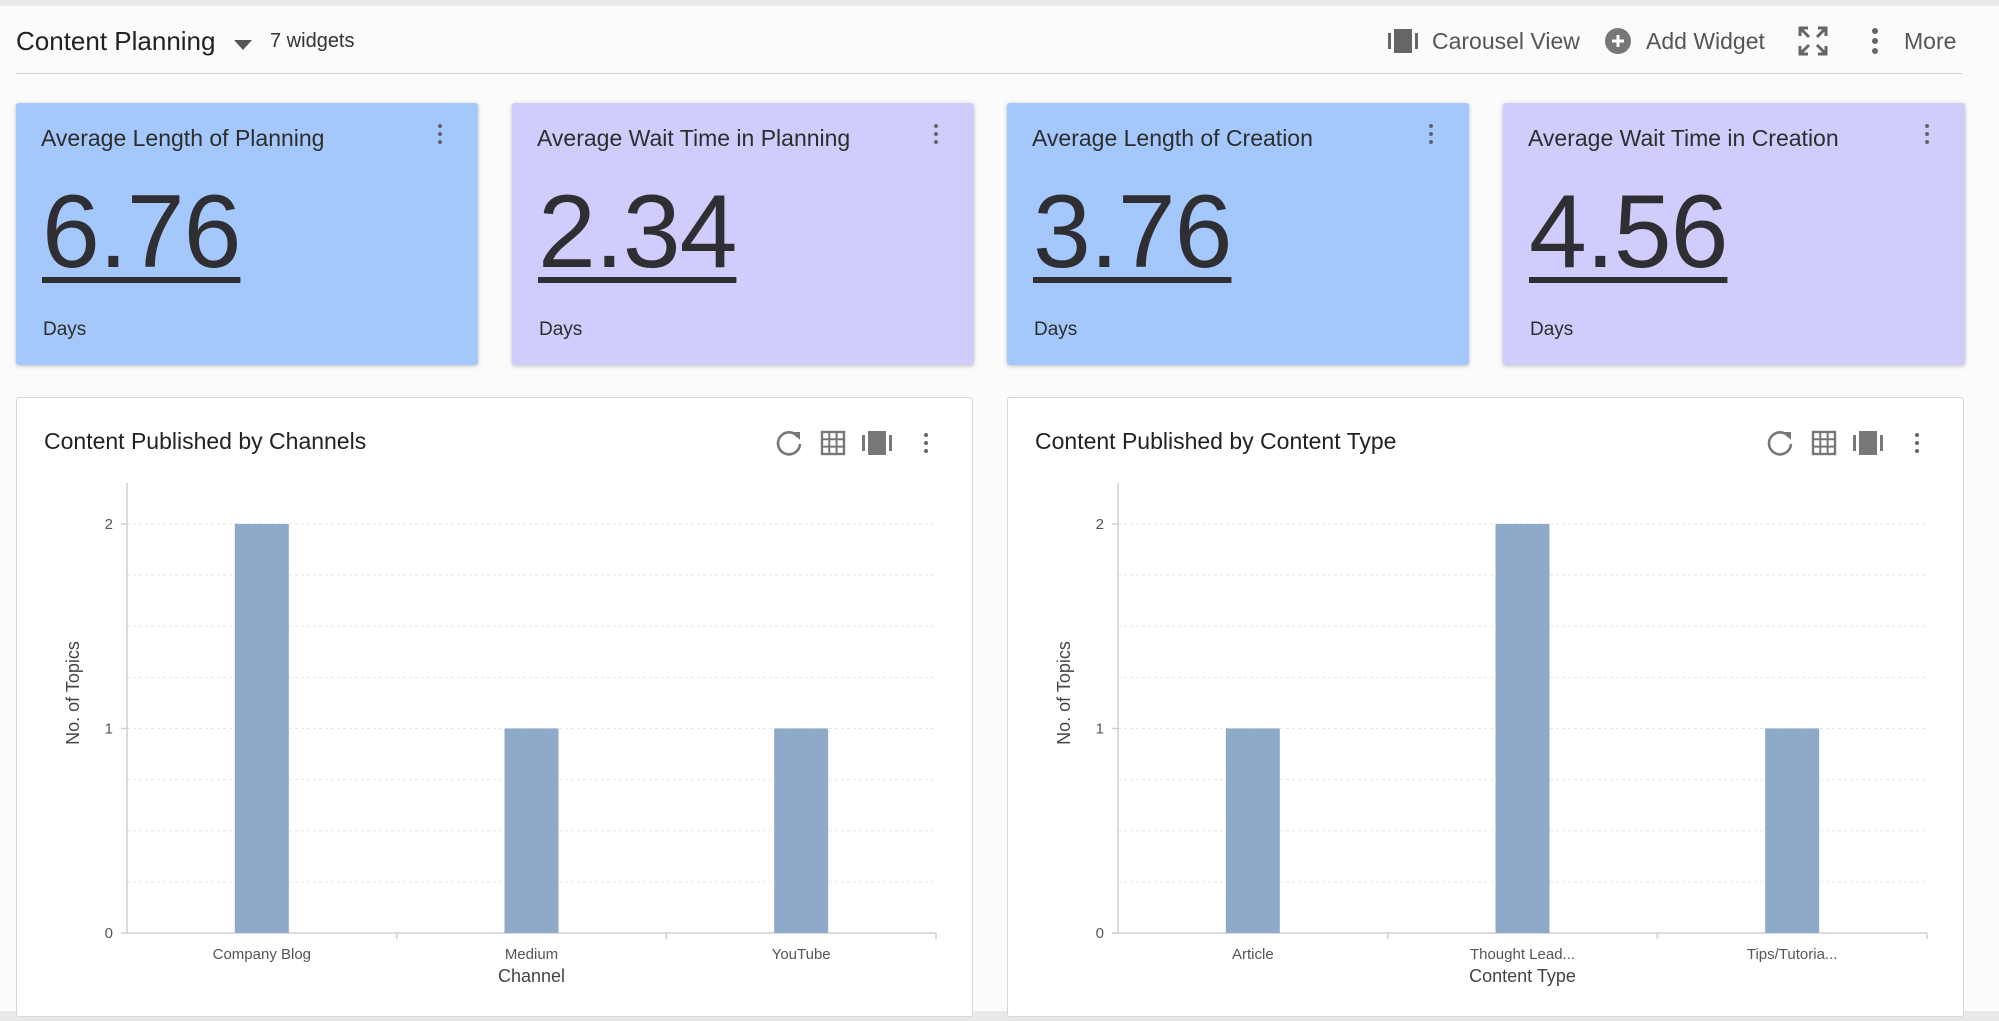  Describe the element at coordinates (1522, 976) in the screenshot. I see `x-axis-title: Content Type` at that location.